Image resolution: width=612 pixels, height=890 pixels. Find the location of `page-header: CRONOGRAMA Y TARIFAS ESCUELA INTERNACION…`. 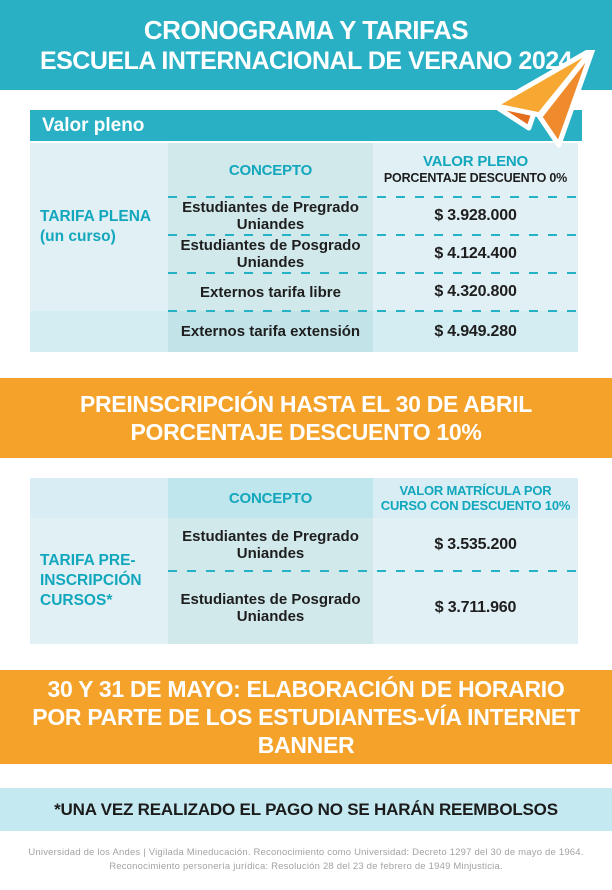

page-header: CRONOGRAMA Y TARIFAS ESCUELA INTERNACION… is located at coordinates (306, 45).